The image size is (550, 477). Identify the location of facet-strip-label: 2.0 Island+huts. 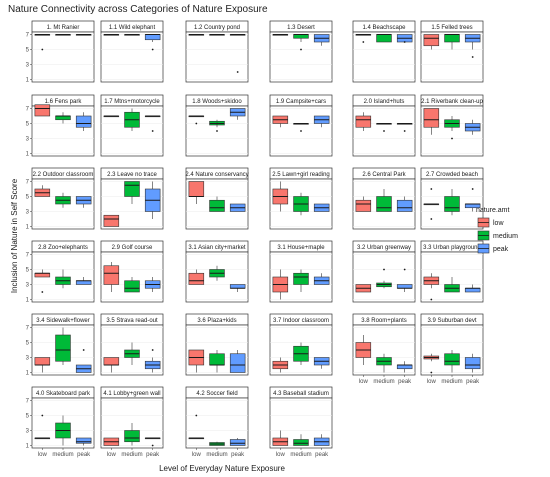
(384, 102).